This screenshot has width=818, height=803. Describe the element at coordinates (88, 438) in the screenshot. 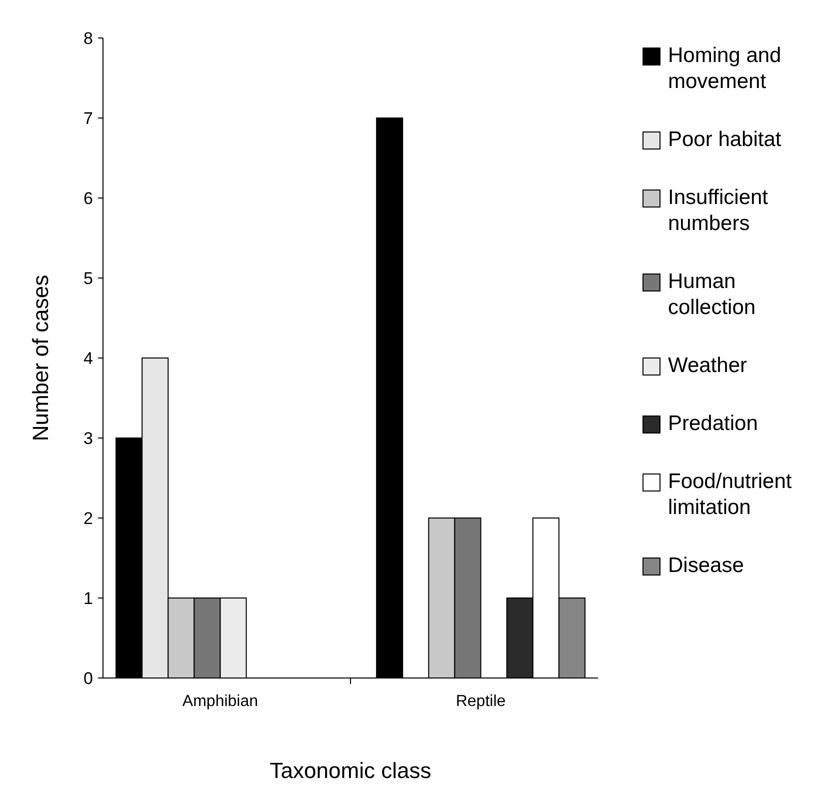

I see `y-tick-label: 3` at that location.